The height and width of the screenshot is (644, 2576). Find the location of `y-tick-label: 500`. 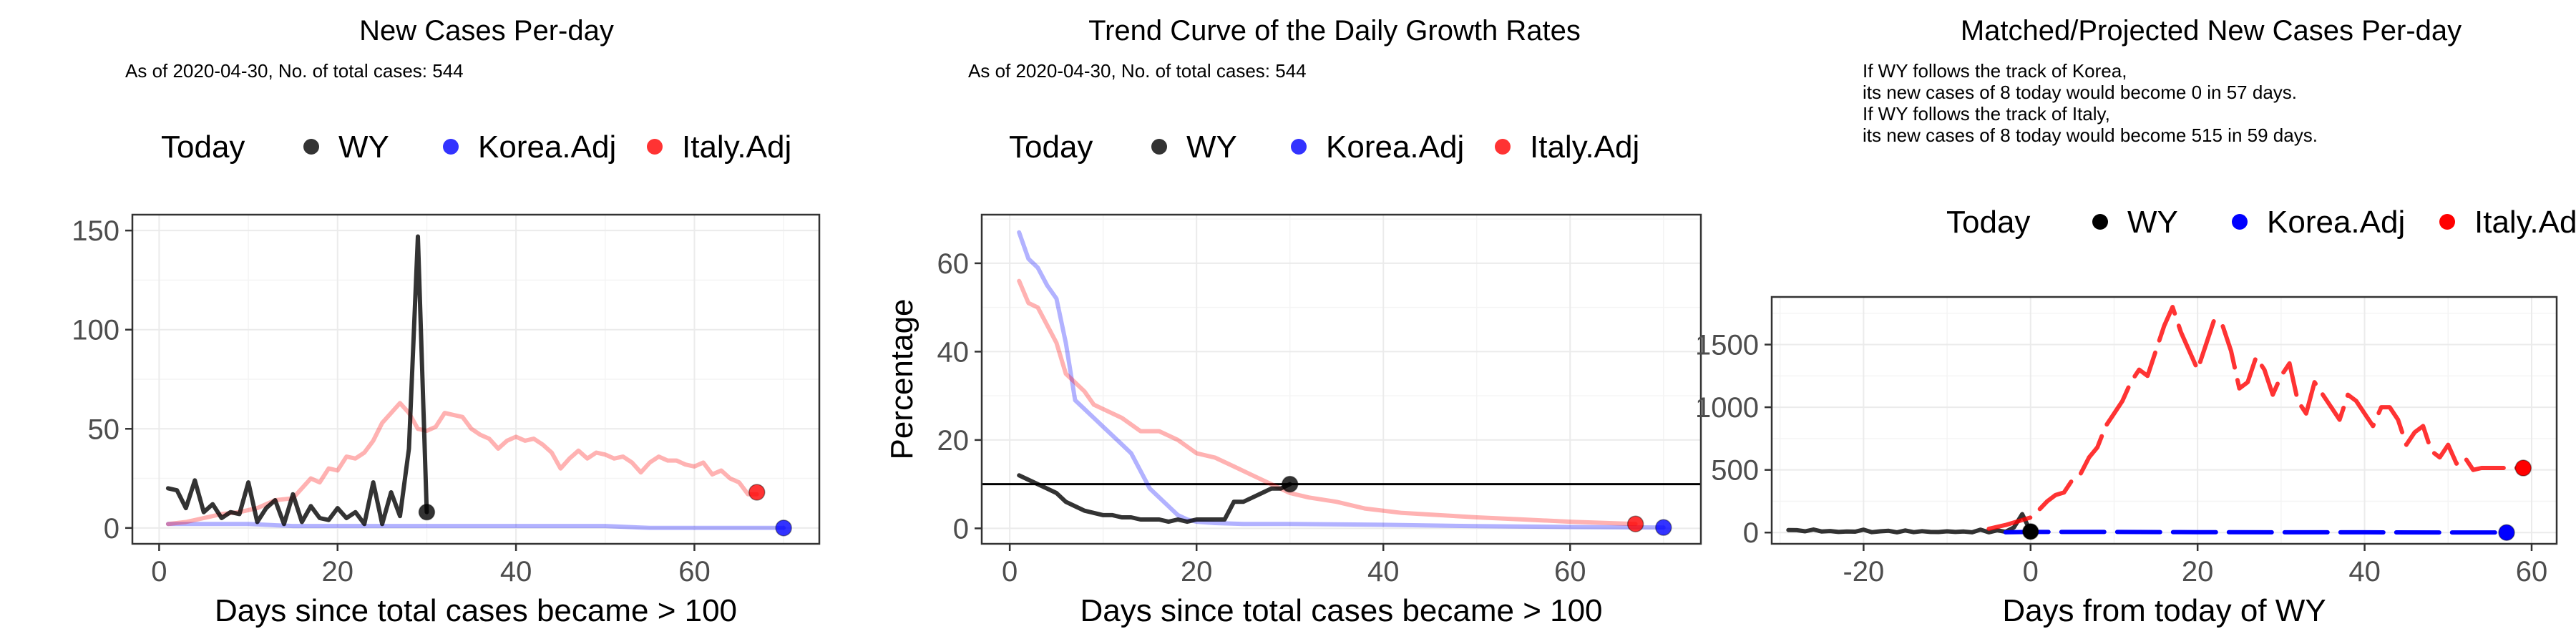

y-tick-label: 500 is located at coordinates (1735, 471).